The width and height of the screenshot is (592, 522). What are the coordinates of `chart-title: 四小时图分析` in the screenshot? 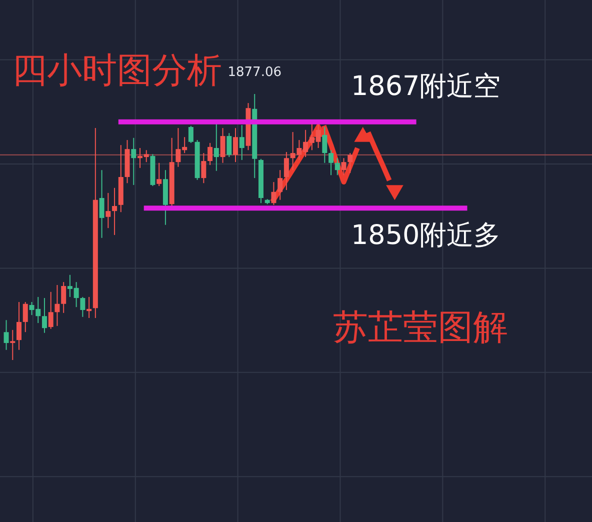 It's located at (117, 71).